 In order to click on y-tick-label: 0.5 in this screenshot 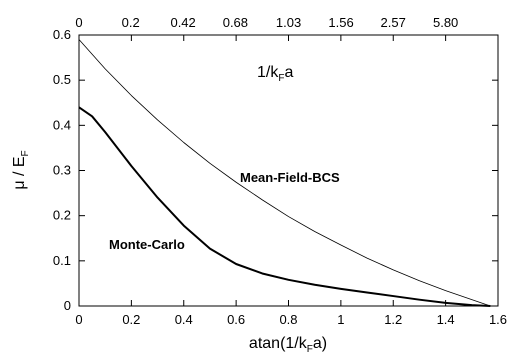, I will do `click(62, 79)`.